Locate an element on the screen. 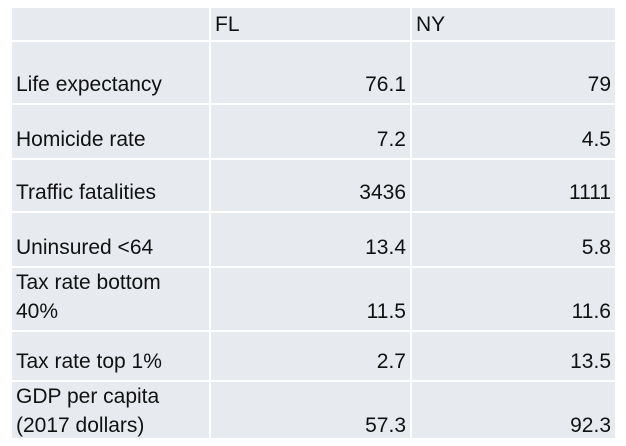  row-label: Tax rate bottom 40% is located at coordinates (111, 299).